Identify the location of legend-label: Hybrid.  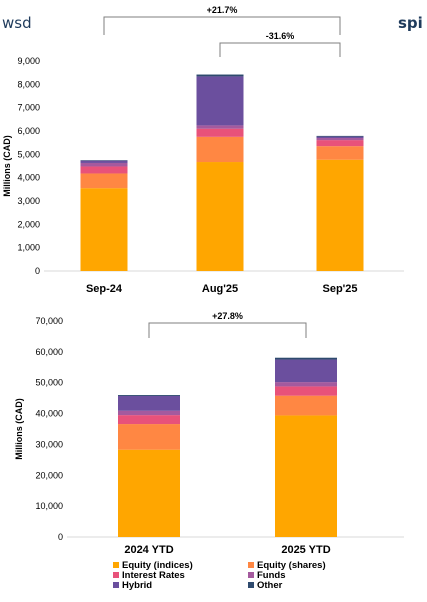
(137, 585).